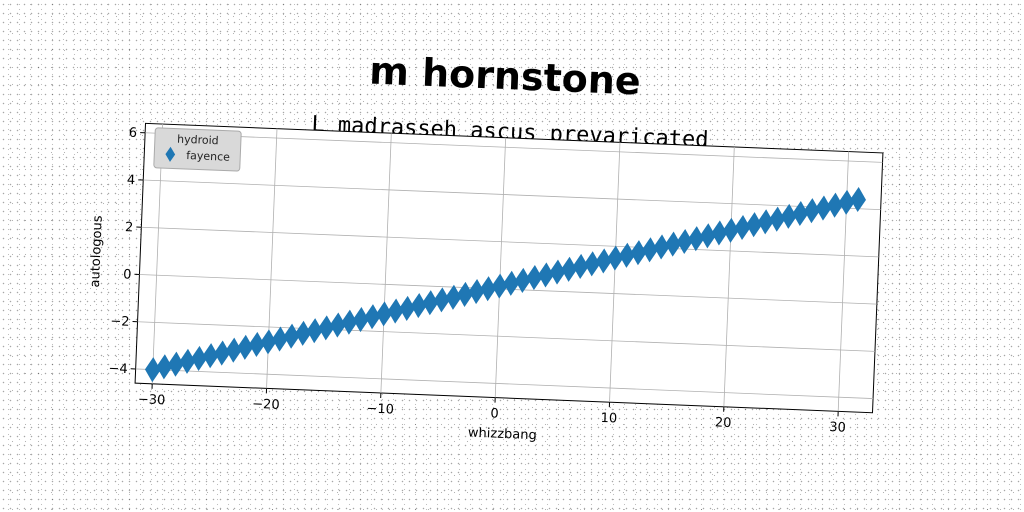  I want to click on legend-entry: fayence, so click(208, 156).